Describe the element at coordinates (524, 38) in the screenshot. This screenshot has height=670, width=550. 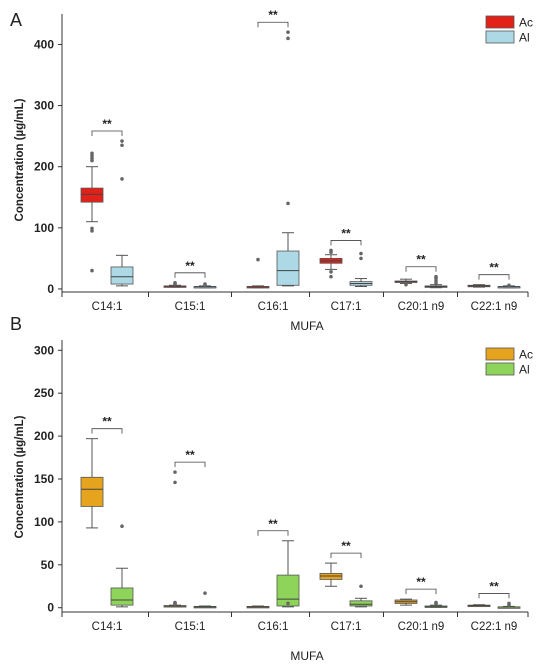
I see `panel-a-legend-label-al: Al` at that location.